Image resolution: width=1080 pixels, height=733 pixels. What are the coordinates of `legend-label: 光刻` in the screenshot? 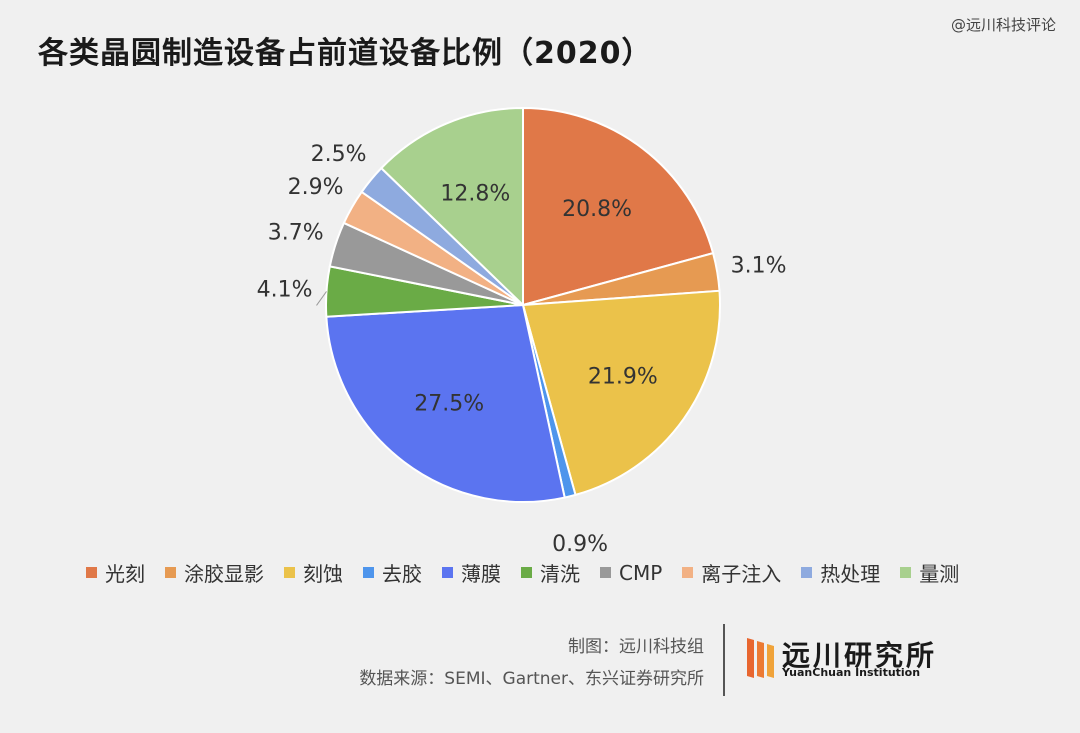 It's located at (125, 574).